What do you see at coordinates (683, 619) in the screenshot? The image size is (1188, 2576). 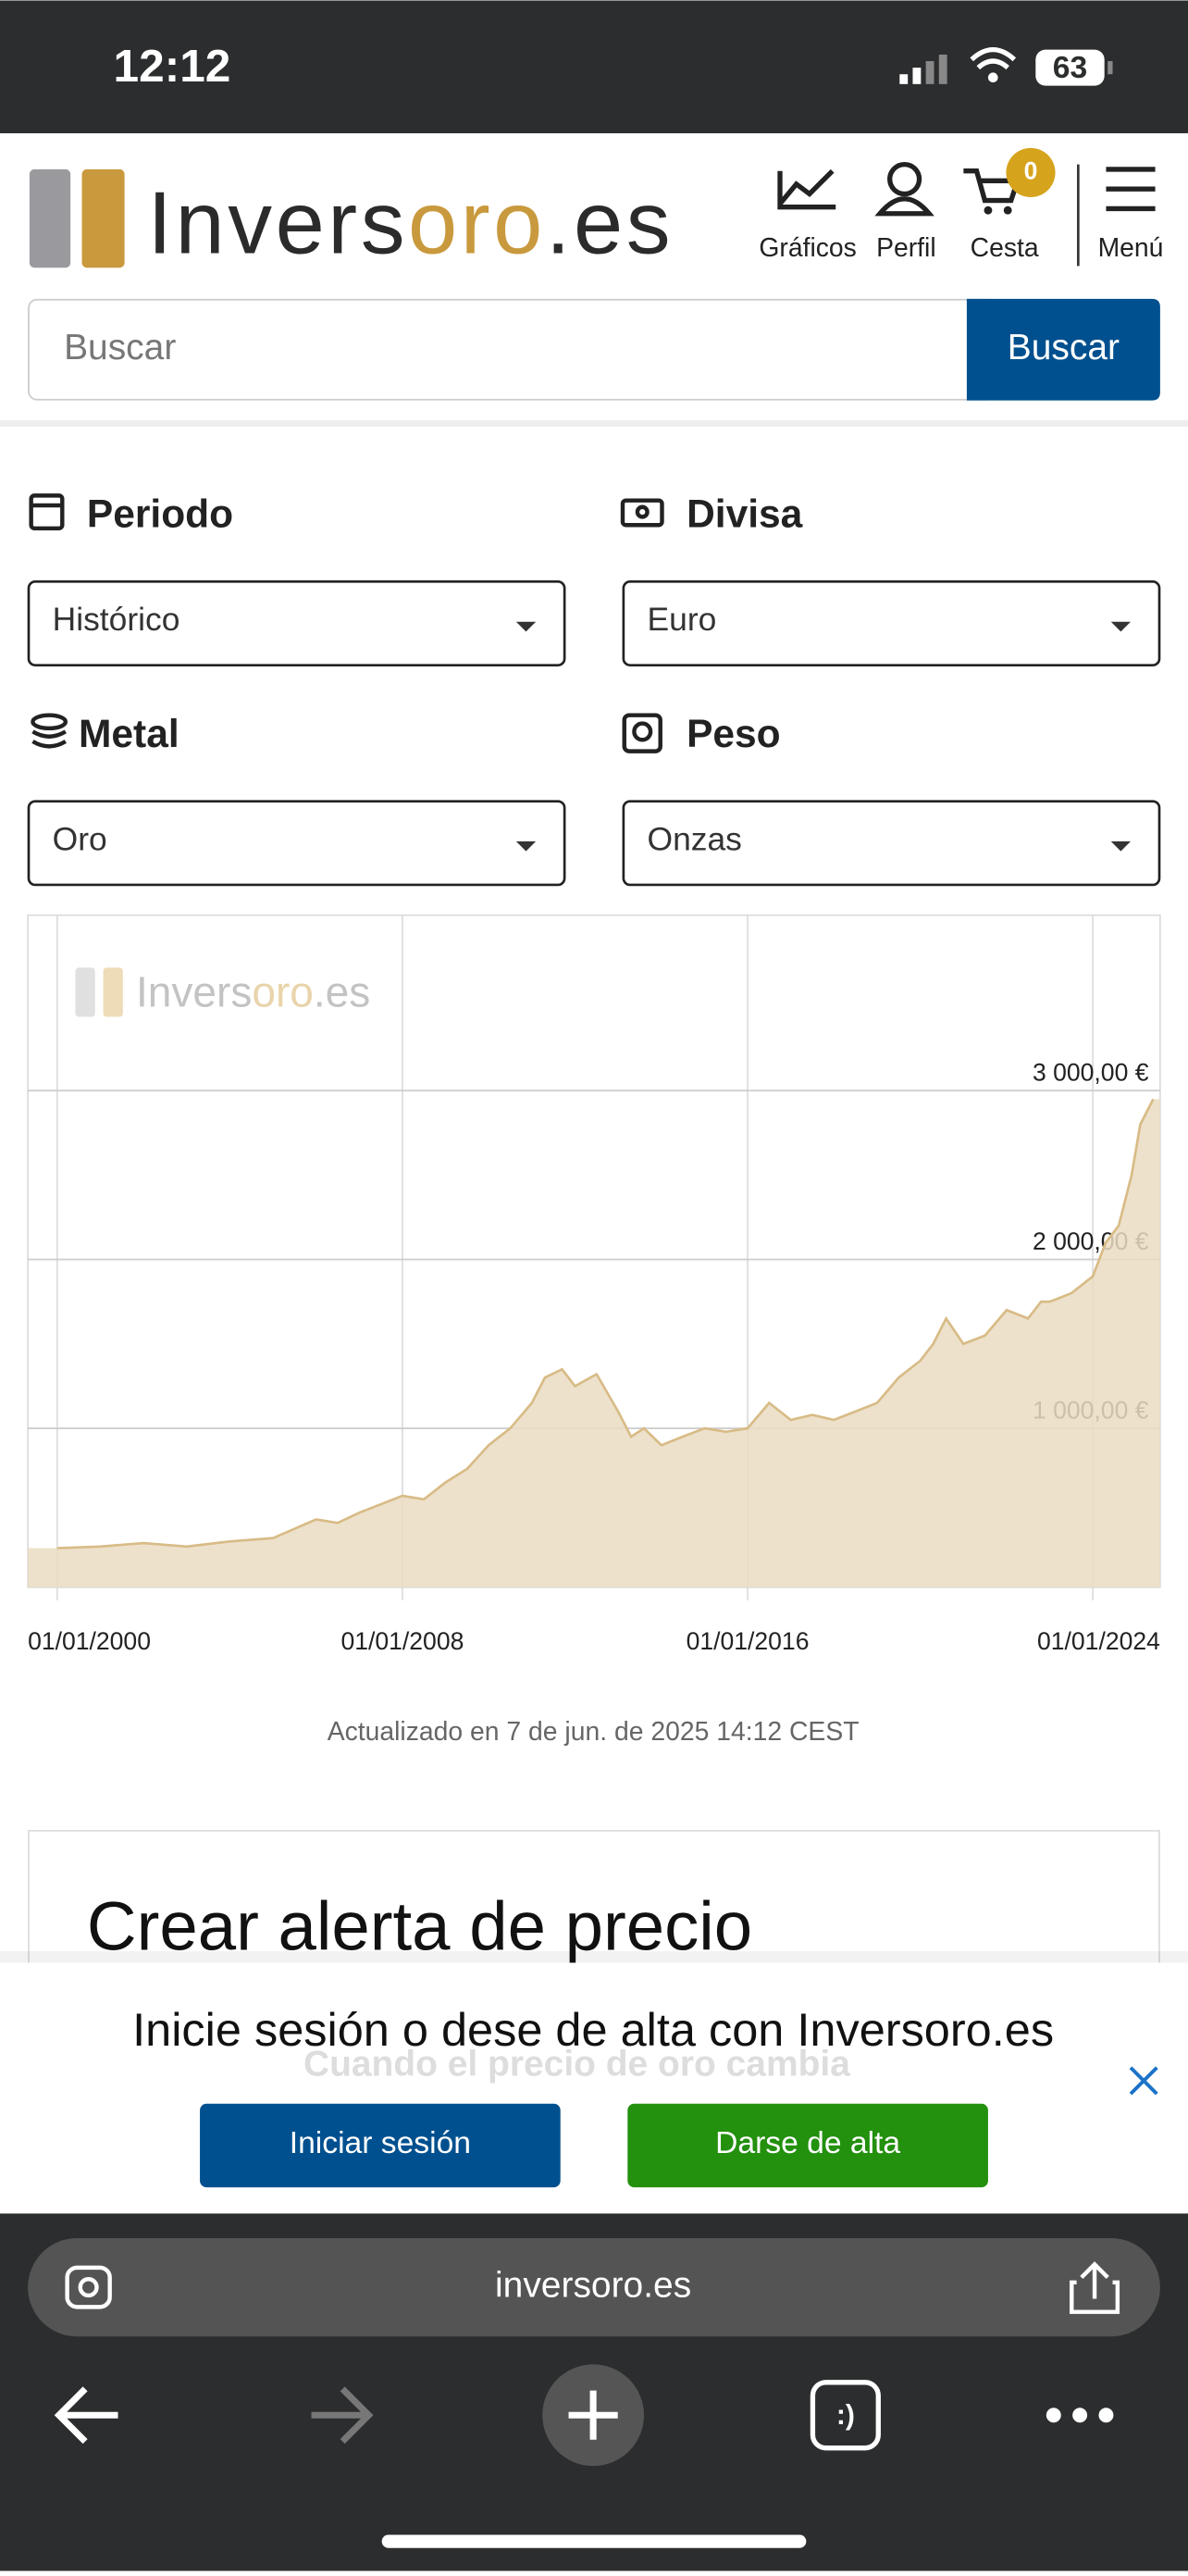 I see `select-value: Euro` at bounding box center [683, 619].